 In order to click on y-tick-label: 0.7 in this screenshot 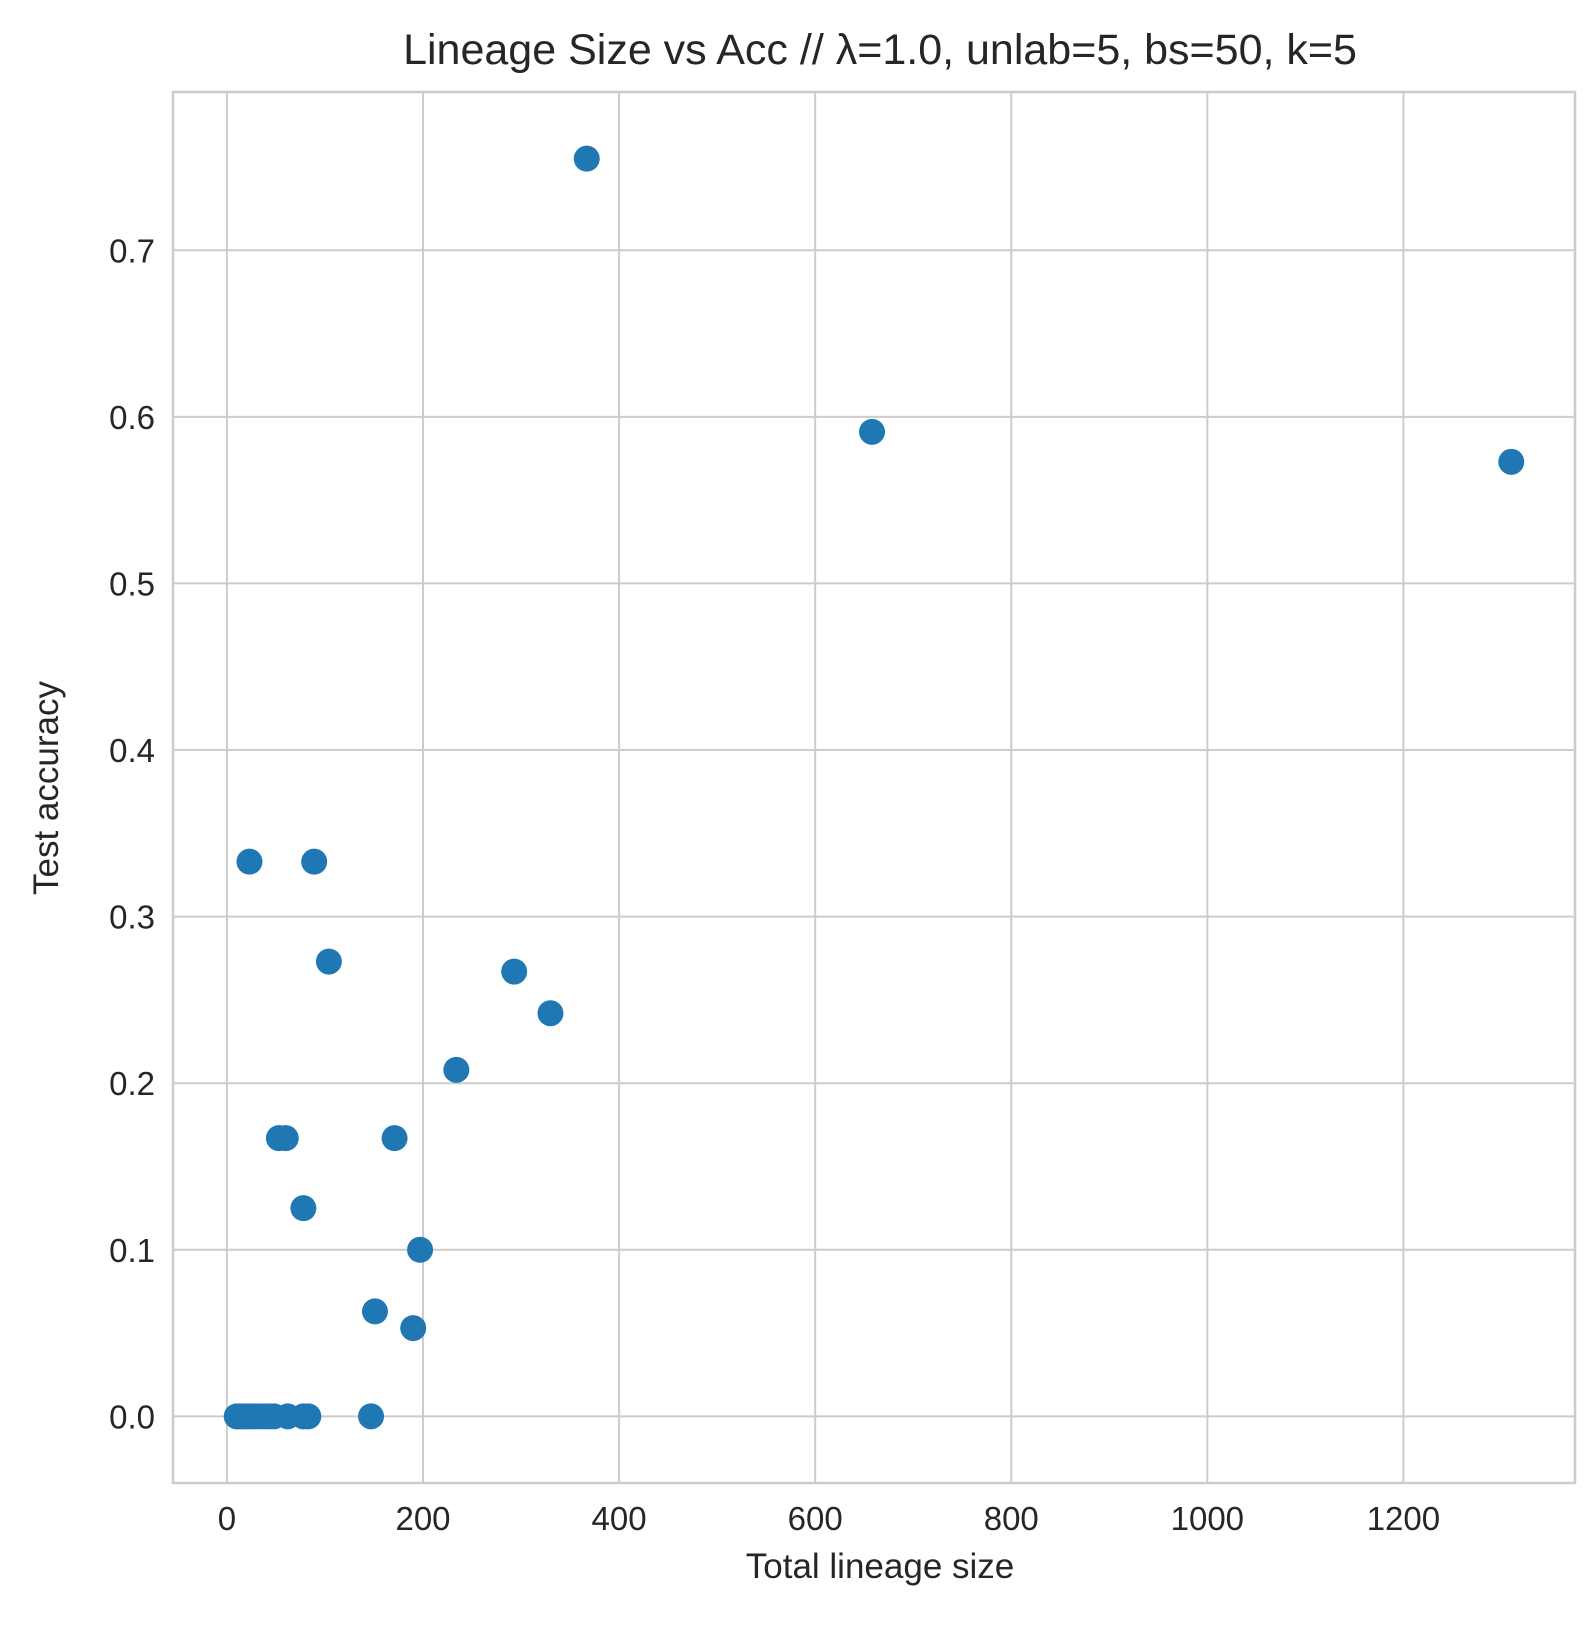, I will do `click(132, 250)`.